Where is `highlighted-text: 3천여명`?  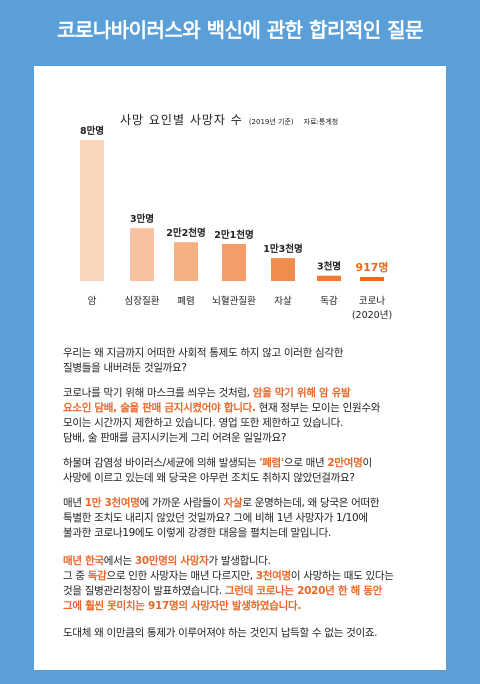
highlighted-text: 3천여명 is located at coordinates (273, 576).